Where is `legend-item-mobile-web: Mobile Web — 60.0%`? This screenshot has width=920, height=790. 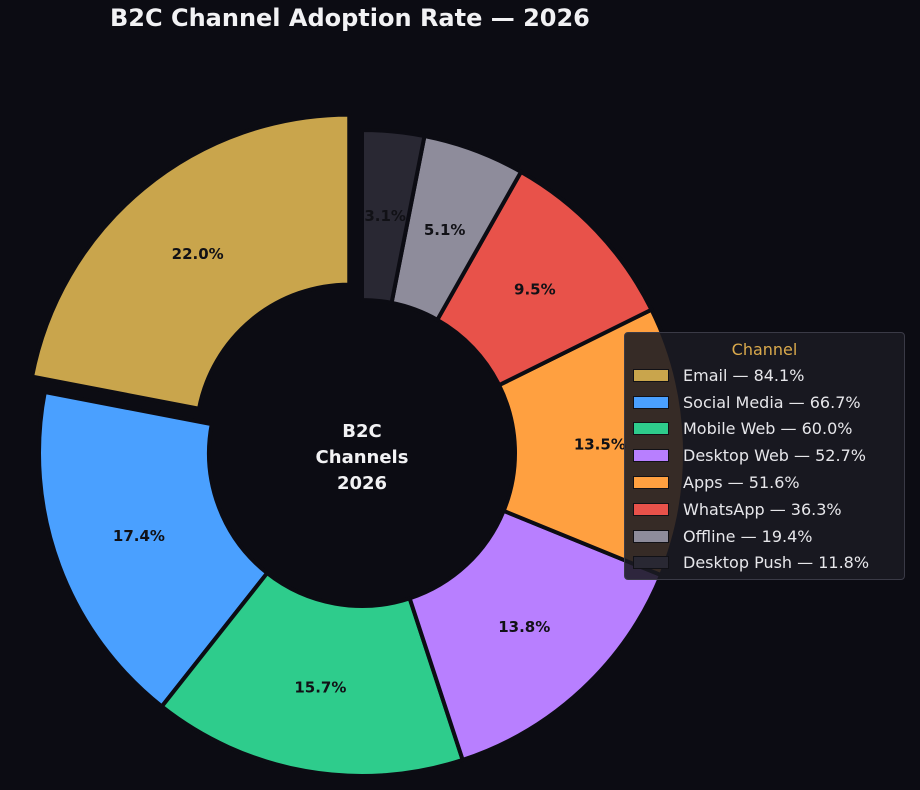 legend-item-mobile-web: Mobile Web — 60.0% is located at coordinates (764, 429).